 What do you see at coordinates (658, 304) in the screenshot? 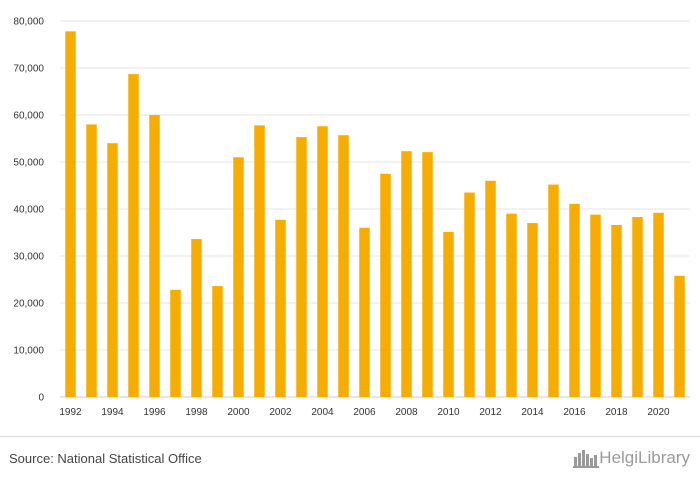
I see `bar-2020` at bounding box center [658, 304].